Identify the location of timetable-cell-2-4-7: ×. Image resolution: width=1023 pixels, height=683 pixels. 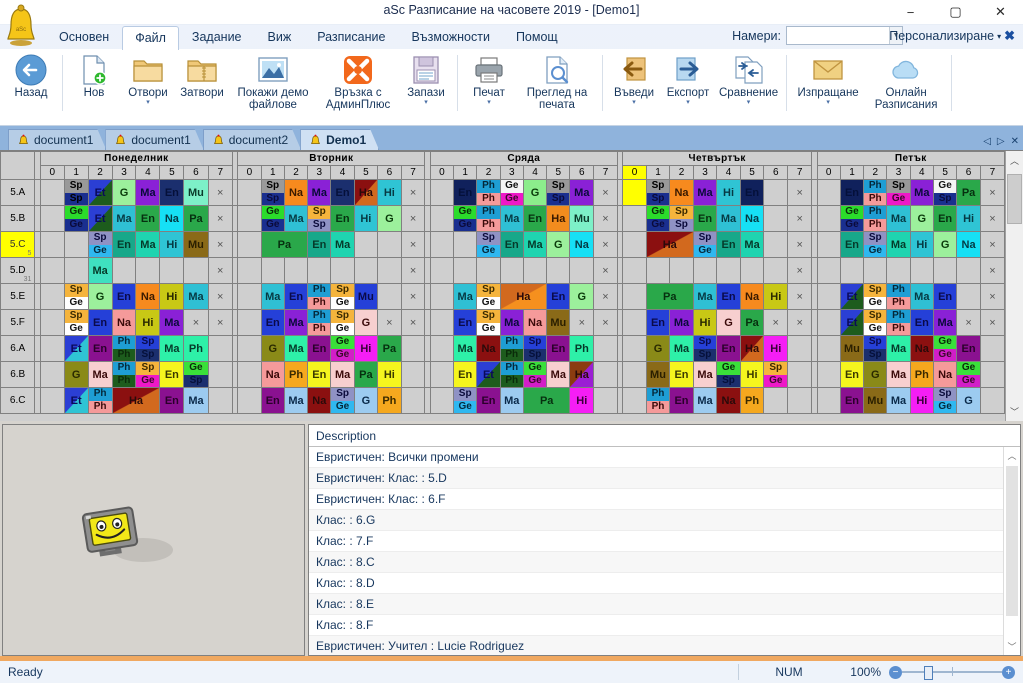
(992, 244).